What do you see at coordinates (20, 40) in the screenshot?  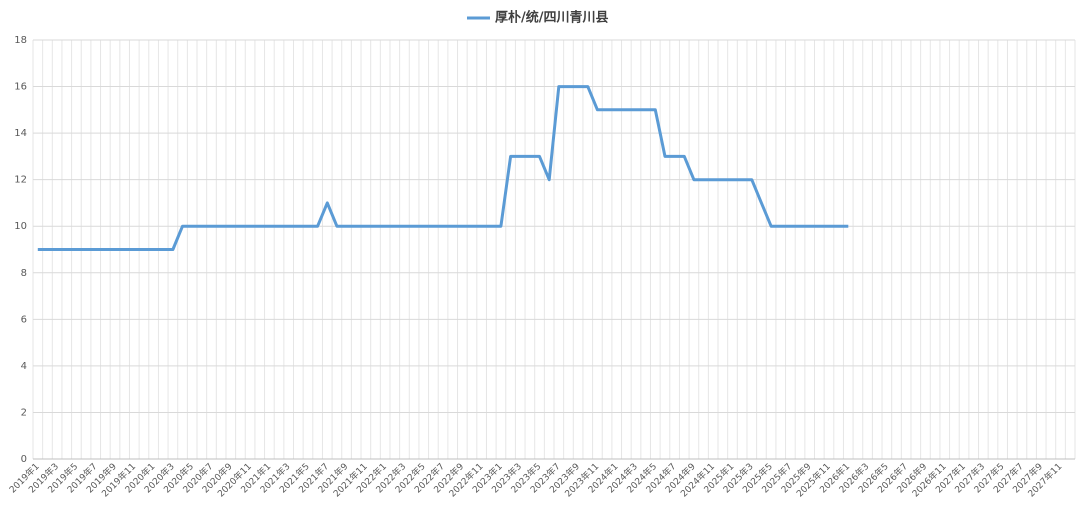 I see `y-tick-label: 18` at bounding box center [20, 40].